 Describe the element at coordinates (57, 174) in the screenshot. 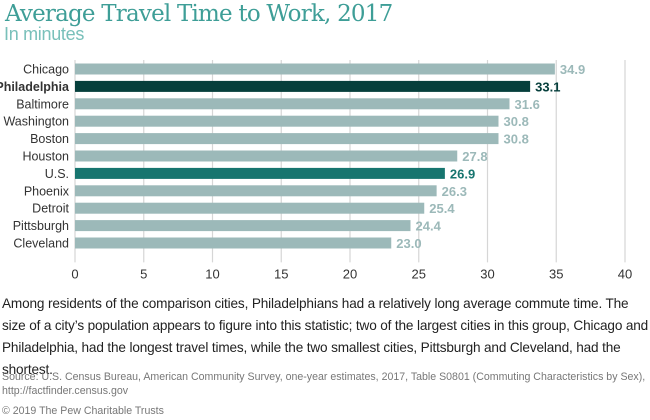

I see `category-label: U.S.` at that location.